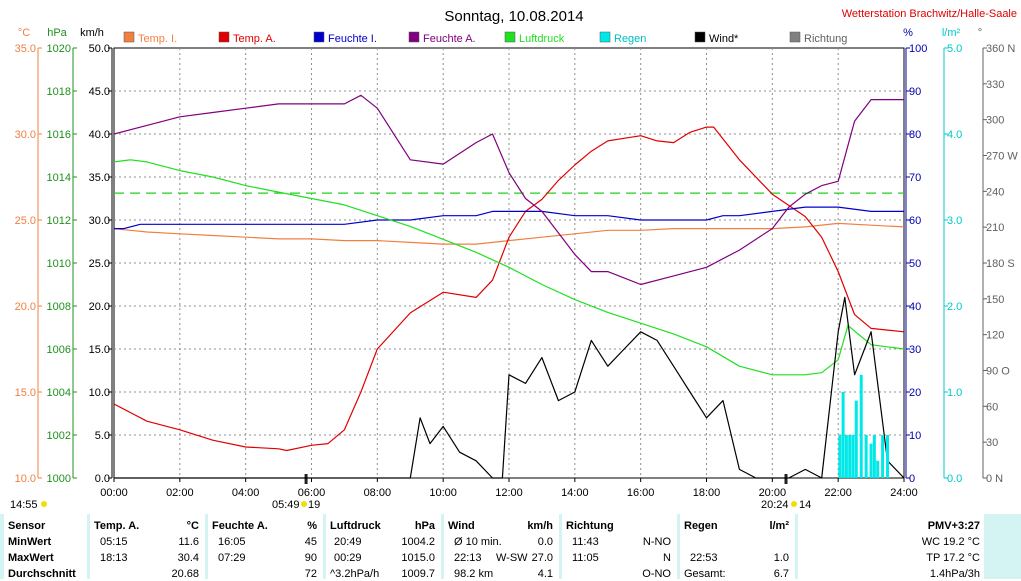 The height and width of the screenshot is (581, 1021). What do you see at coordinates (667, 558) in the screenshot?
I see `direction-max-value: N` at bounding box center [667, 558].